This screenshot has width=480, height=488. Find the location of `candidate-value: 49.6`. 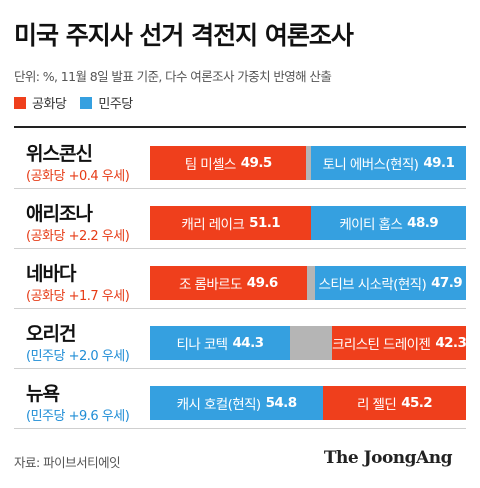

candidate-value: 49.6 is located at coordinates (262, 283).